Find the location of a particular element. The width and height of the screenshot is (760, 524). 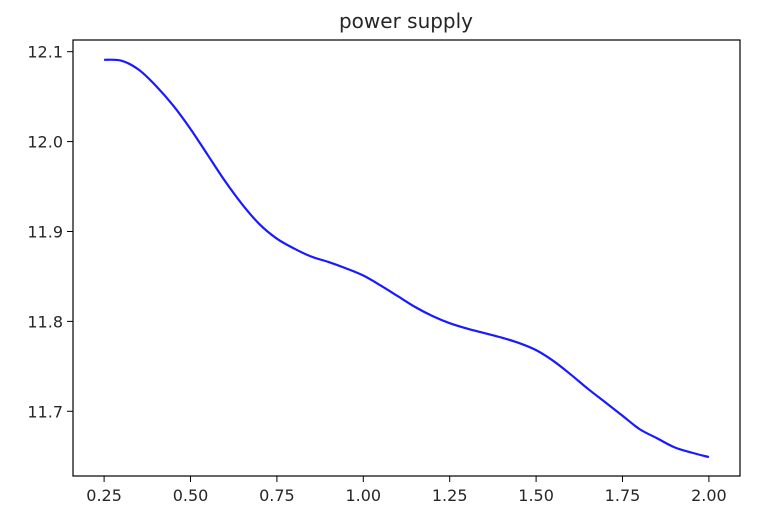

x-tick-label: 2.00 is located at coordinates (709, 495).